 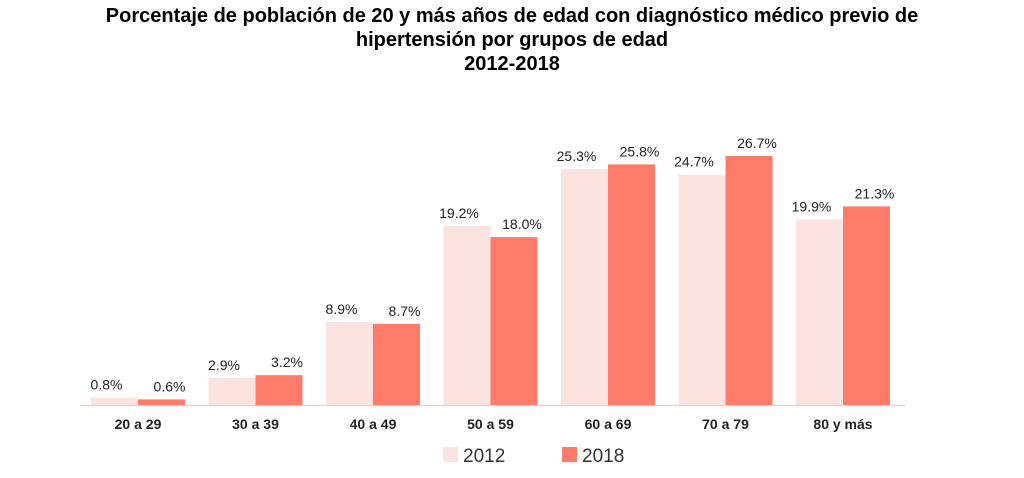 I want to click on data-label-2012-2: 8.9%, so click(x=342, y=309).